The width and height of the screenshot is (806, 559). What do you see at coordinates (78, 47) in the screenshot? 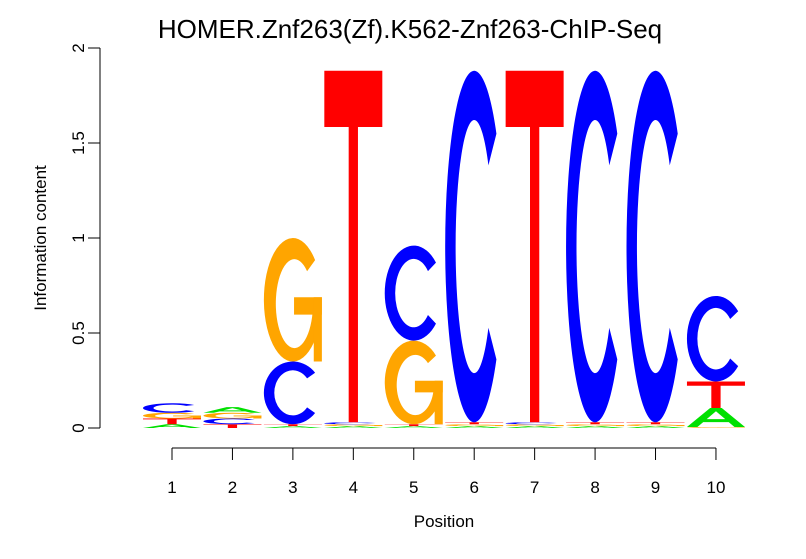
I see `y-tick-label: 2` at bounding box center [78, 47].